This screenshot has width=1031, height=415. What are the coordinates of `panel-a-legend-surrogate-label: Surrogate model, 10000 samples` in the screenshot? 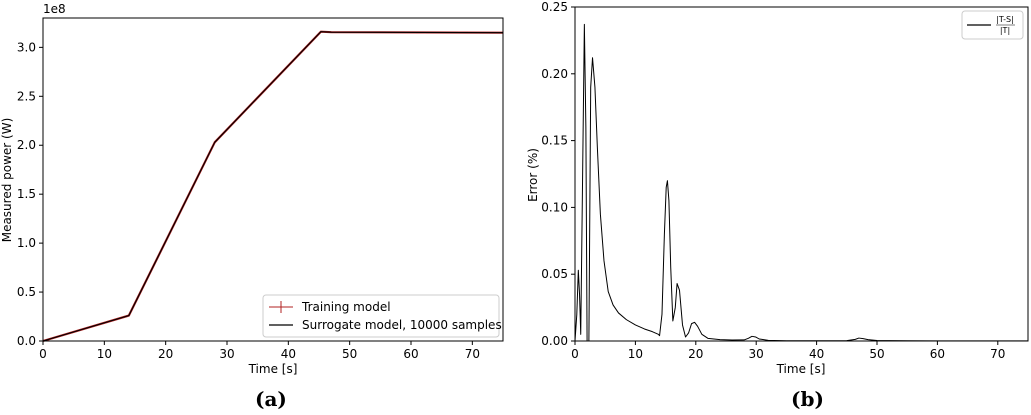 It's located at (402, 325).